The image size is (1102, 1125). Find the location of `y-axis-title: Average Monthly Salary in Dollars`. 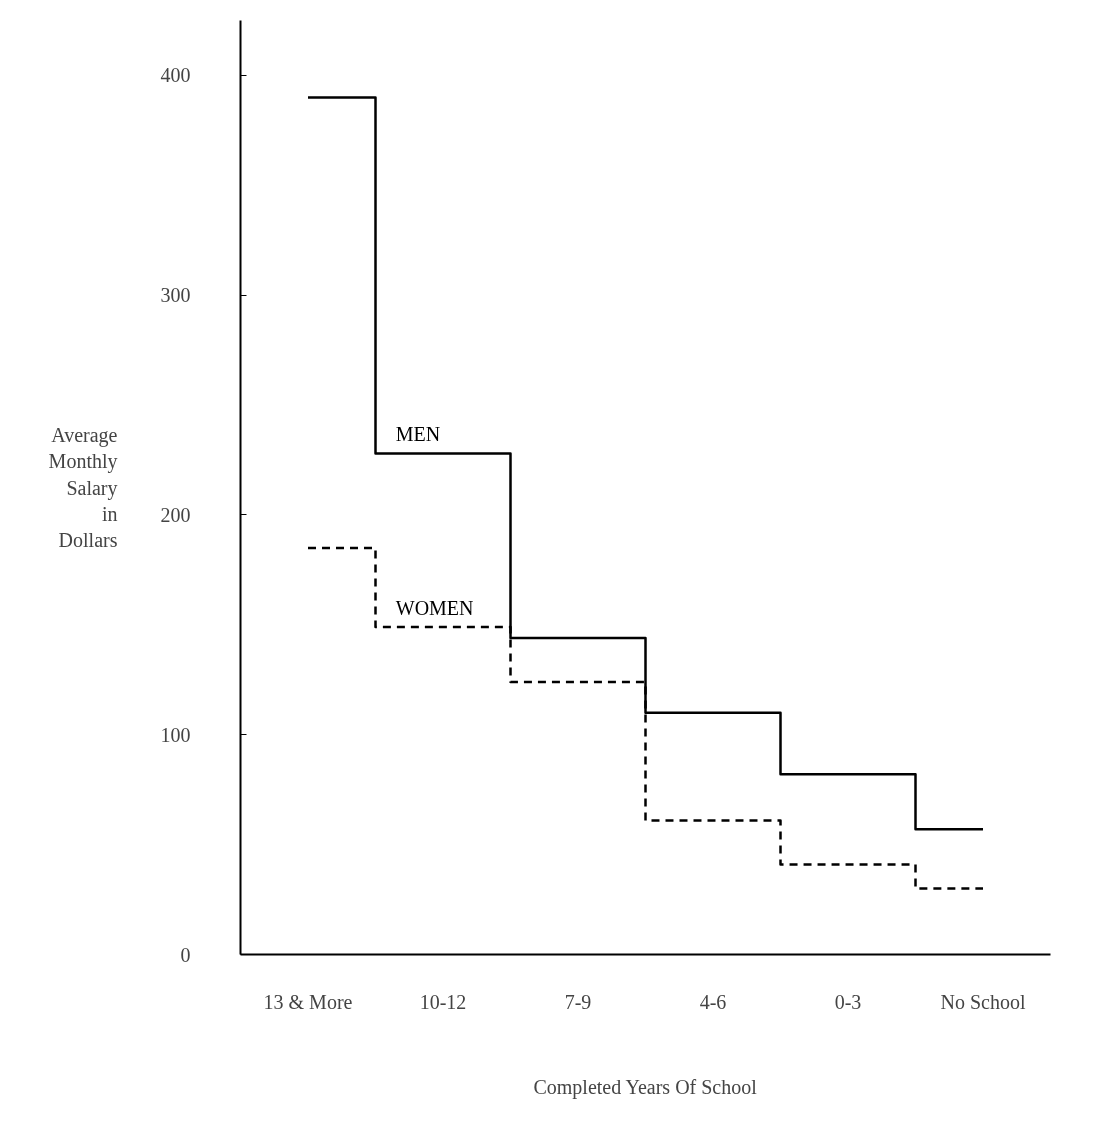

y-axis-title: Average Monthly Salary in Dollars is located at coordinates (83, 487).